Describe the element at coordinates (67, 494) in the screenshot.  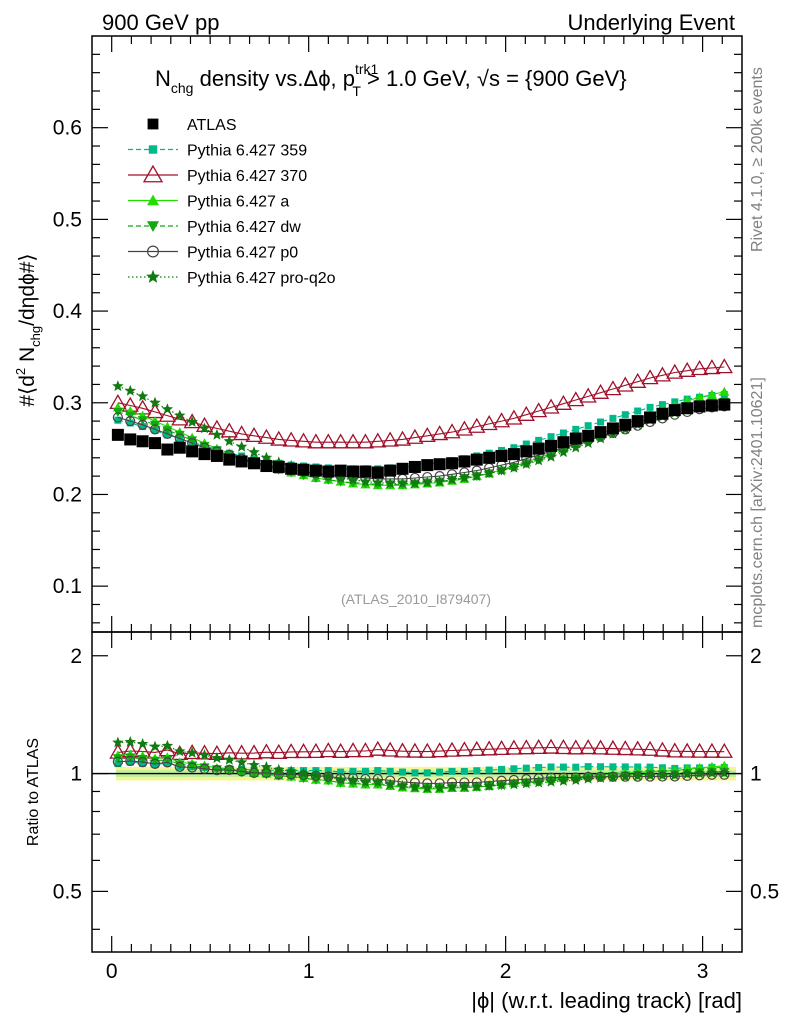
I see `y-tick-label: 0.2` at that location.